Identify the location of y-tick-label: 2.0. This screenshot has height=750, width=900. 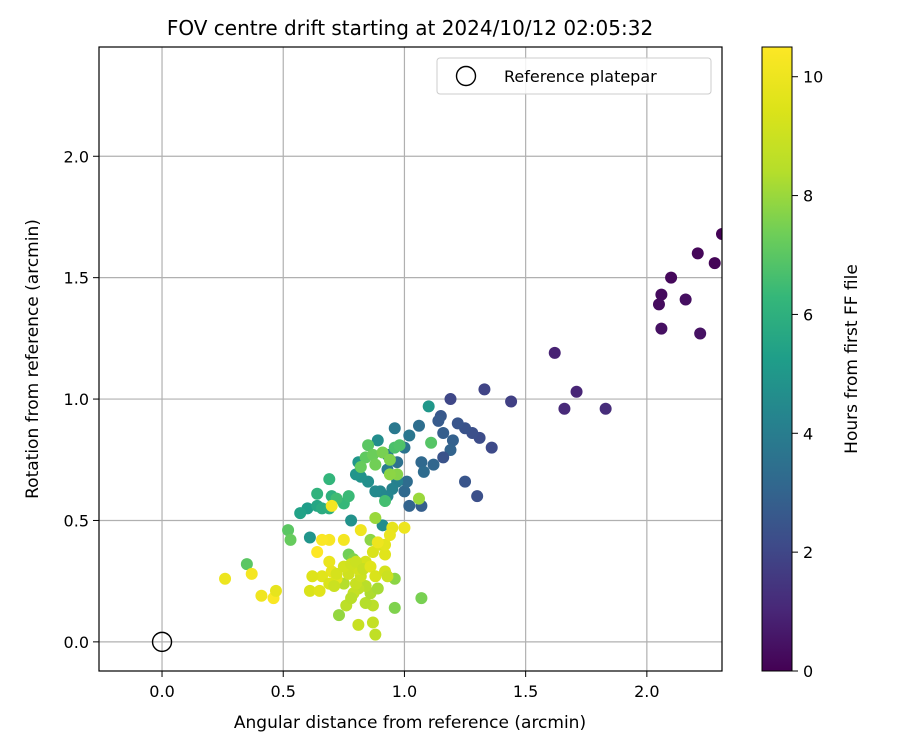
(76, 156).